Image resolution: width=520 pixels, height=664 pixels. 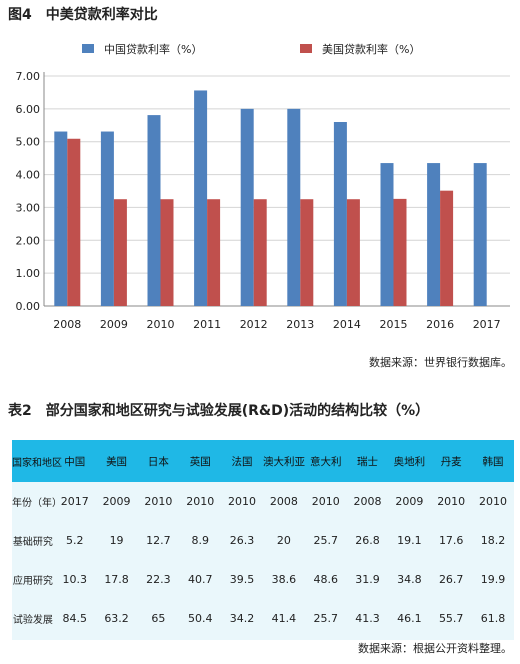 What do you see at coordinates (283, 461) in the screenshot?
I see `table-header-cell: 澳大利亚` at bounding box center [283, 461].